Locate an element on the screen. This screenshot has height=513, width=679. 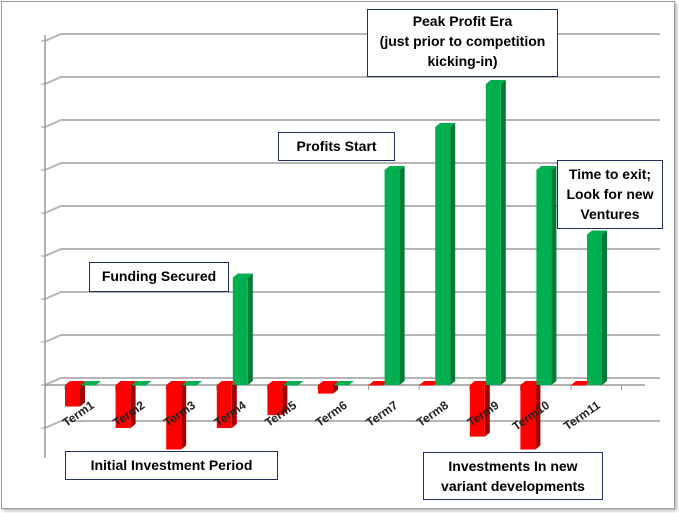
bar-investment-term4-top is located at coordinates (226, 383).